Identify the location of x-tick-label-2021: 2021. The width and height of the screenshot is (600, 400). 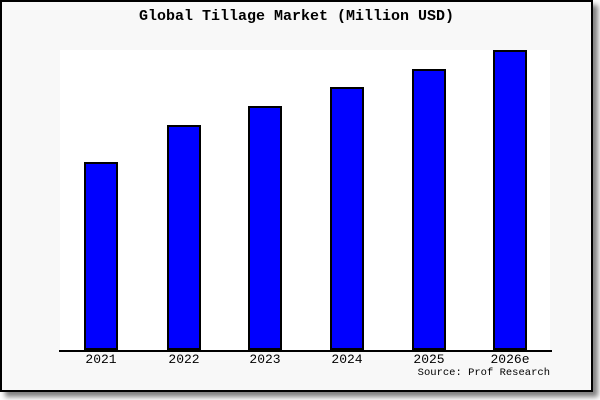
(101, 359).